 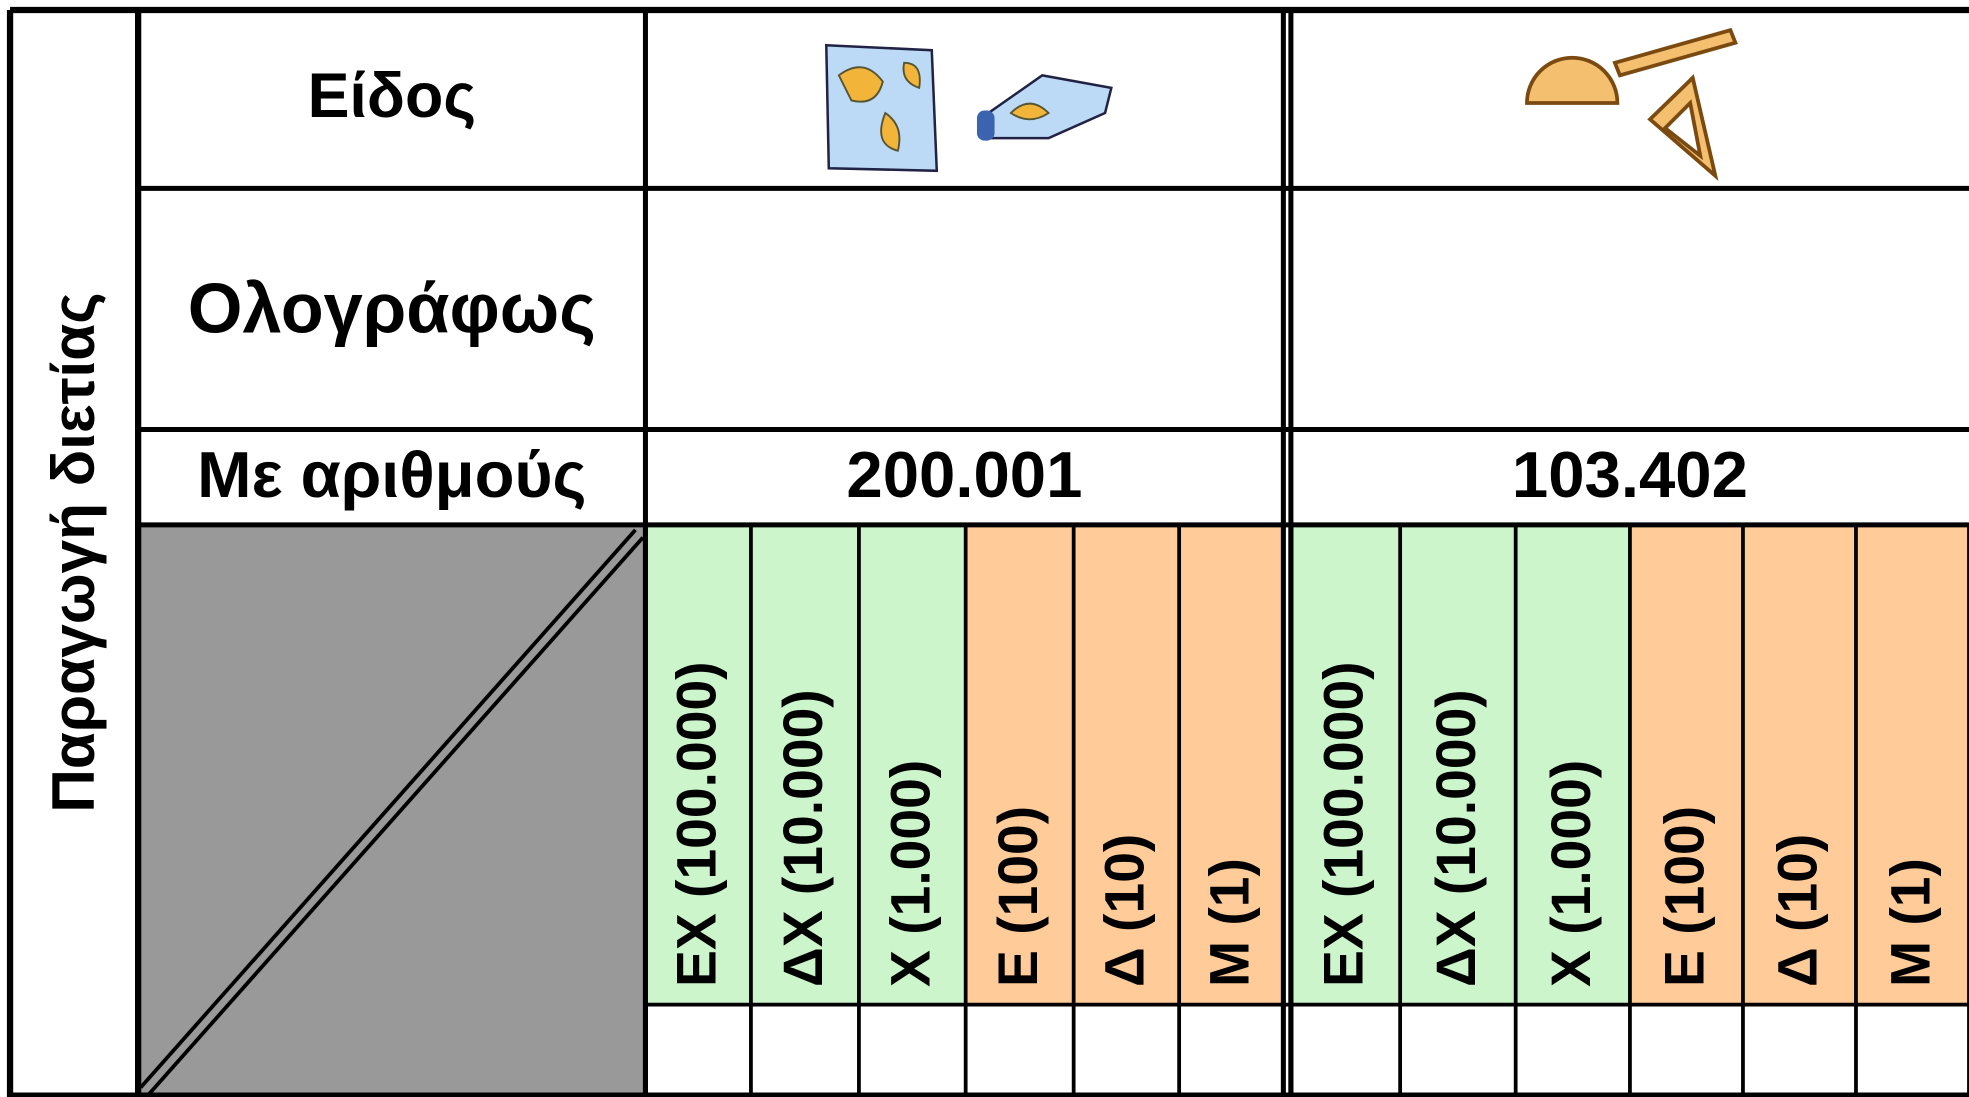 I want to click on icon-maps, so click(x=968, y=108).